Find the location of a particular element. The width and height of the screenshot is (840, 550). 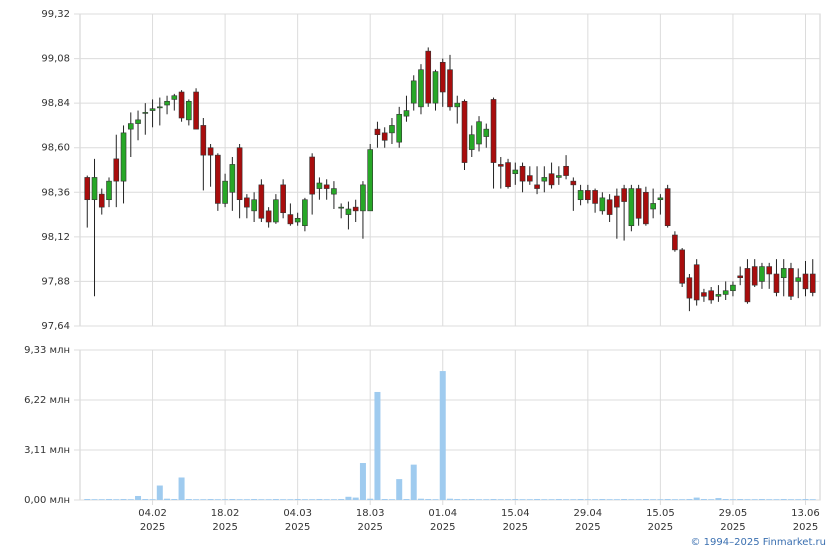

y-tick-label: 9,33 млн is located at coordinates (47, 350).